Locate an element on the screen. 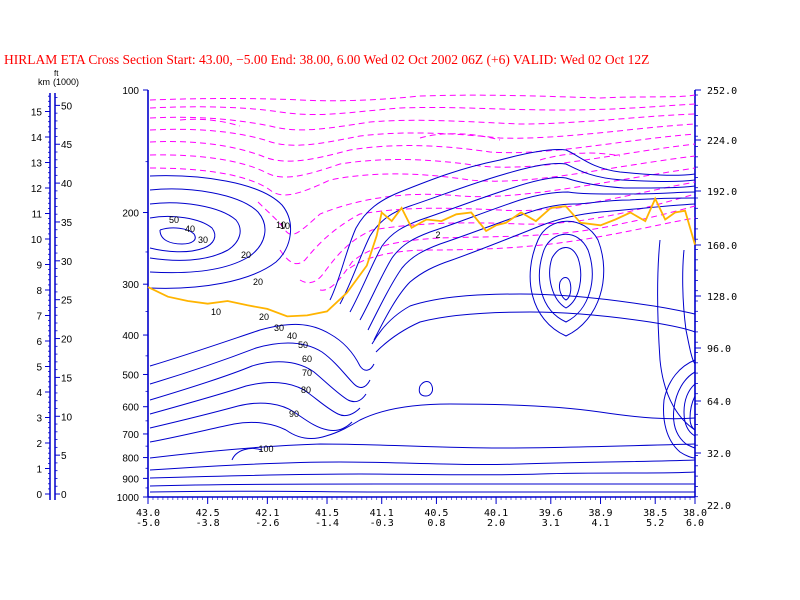 This screenshot has width=800, height=600. wind-contour-label: 70 is located at coordinates (307, 373).